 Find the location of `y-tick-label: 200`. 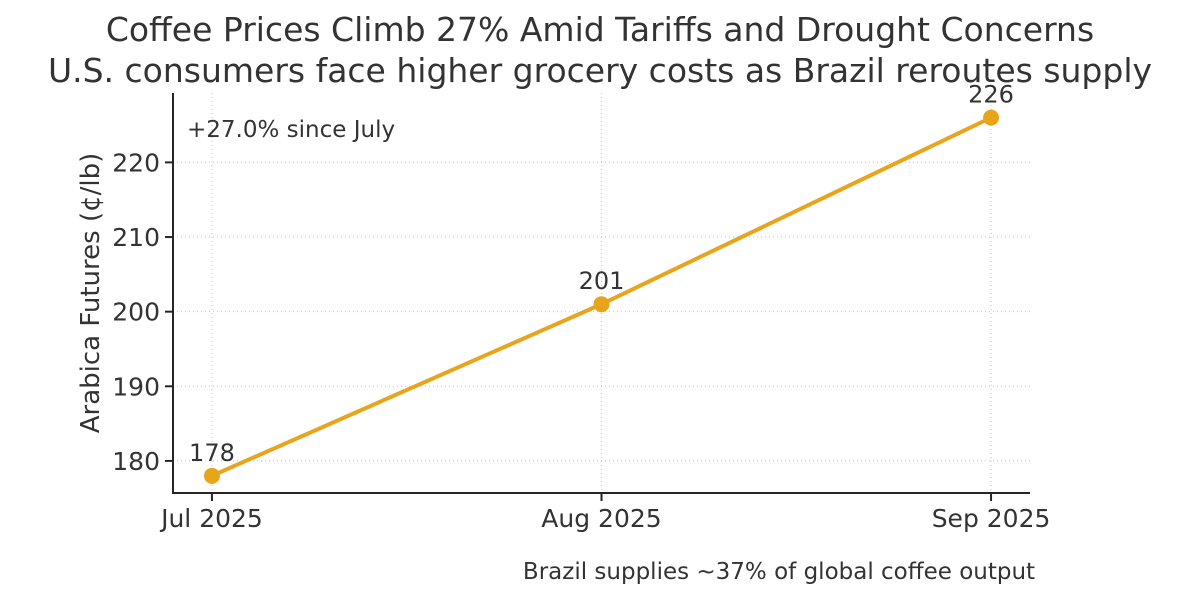

y-tick-label: 200 is located at coordinates (136, 312).